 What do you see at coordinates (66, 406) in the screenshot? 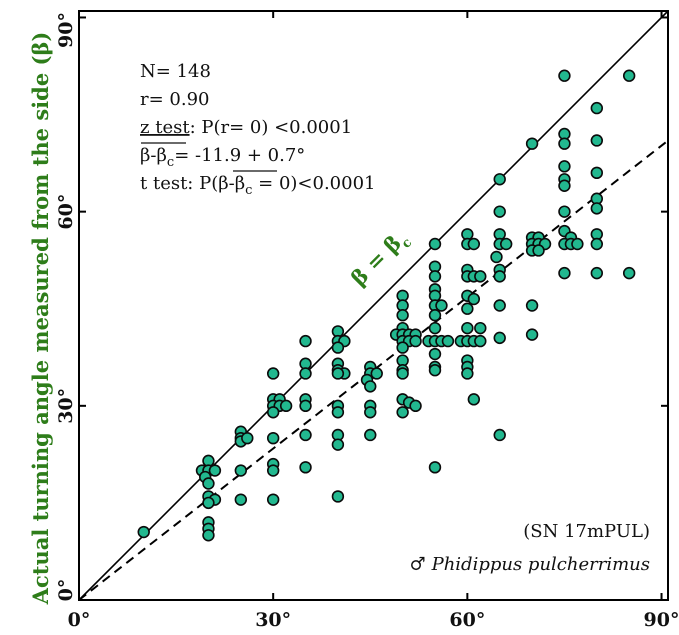
I see `y-tick-label: 30°` at bounding box center [66, 406].